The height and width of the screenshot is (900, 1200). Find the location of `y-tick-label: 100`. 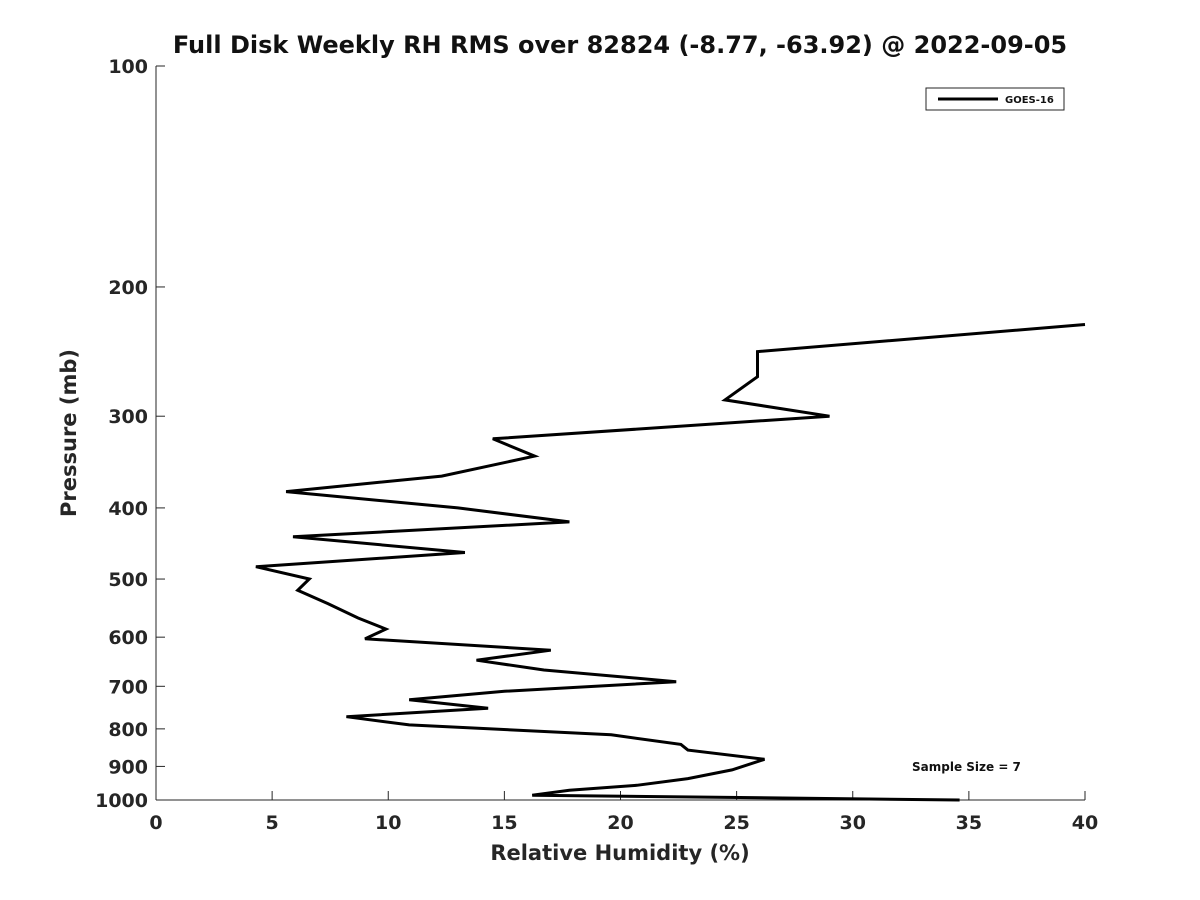

y-tick-label: 100 is located at coordinates (128, 67).